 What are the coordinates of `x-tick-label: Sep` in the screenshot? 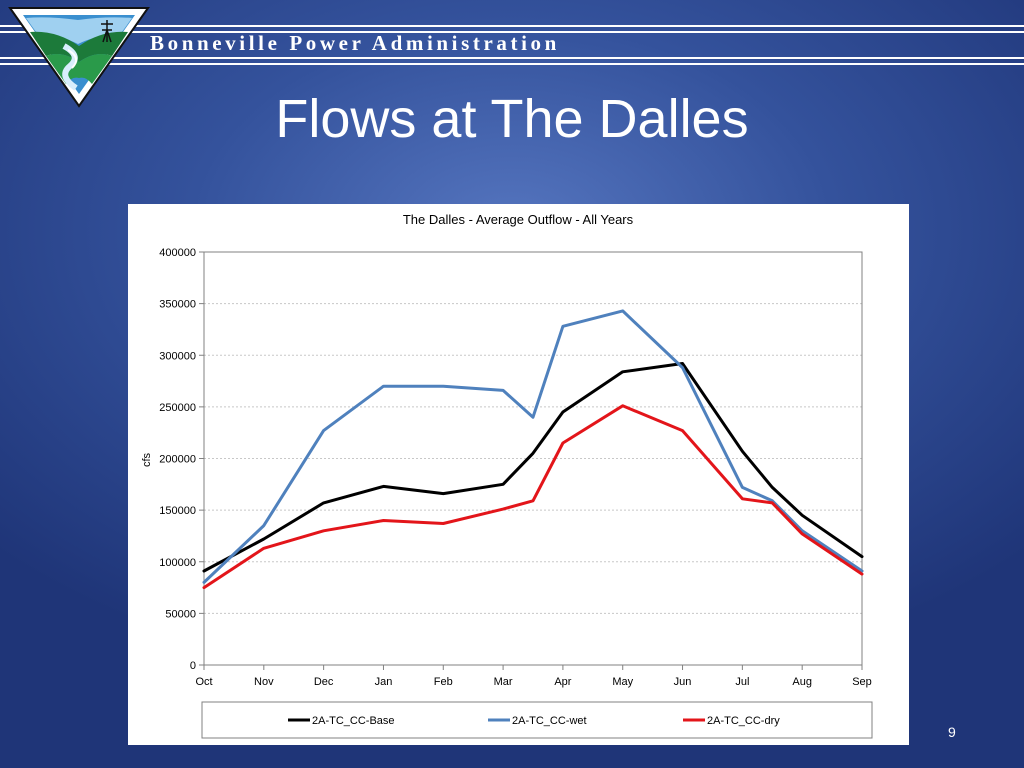 It's located at (862, 682).